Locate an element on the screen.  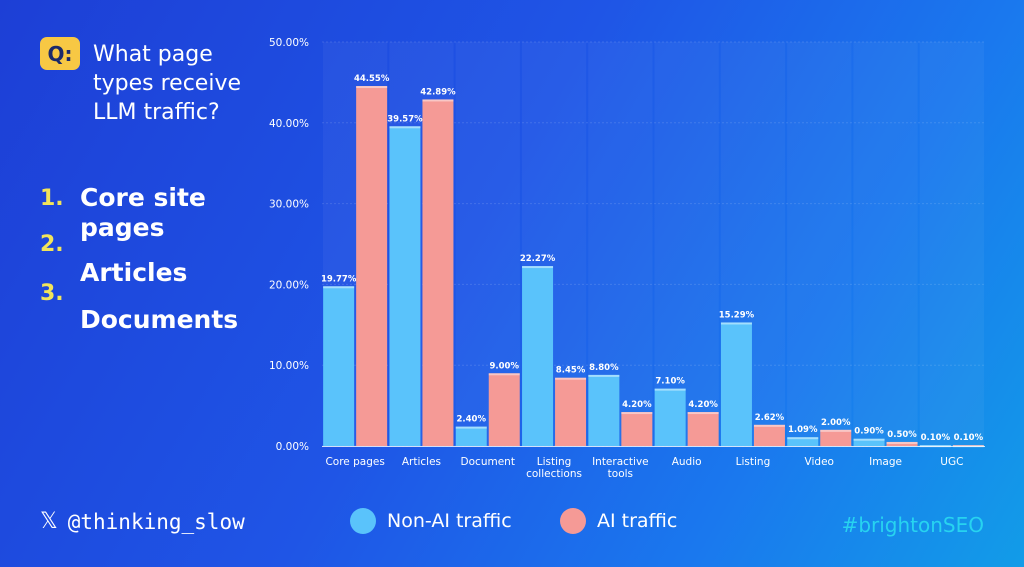
x-category-label: Listing collections is located at coordinates (554, 468).